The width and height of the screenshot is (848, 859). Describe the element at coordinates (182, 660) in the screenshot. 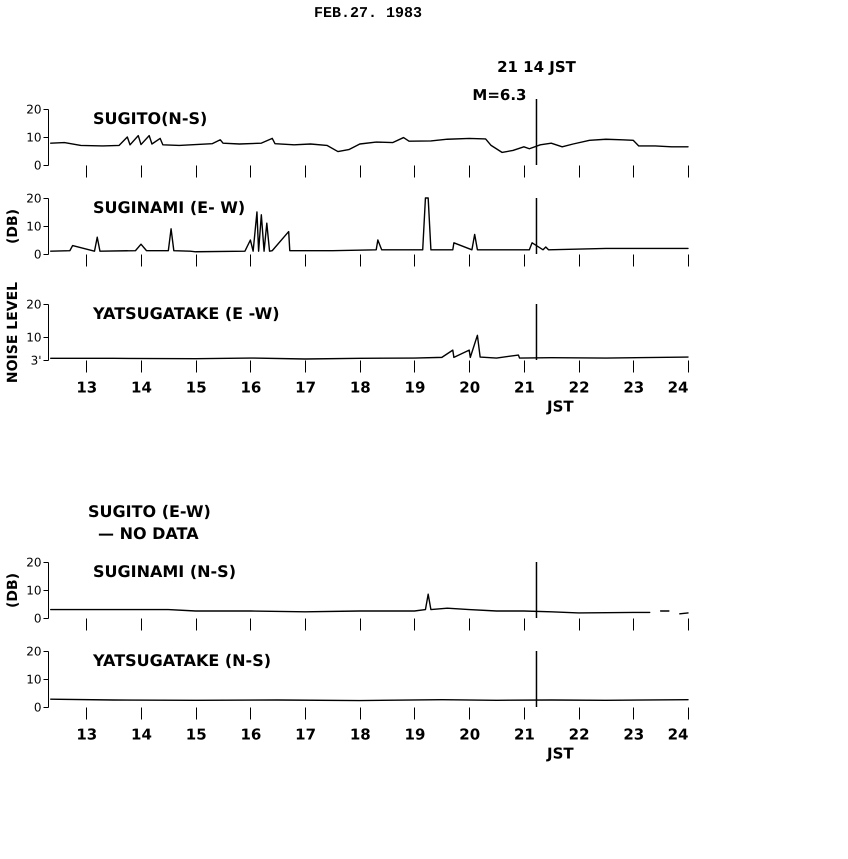

I see `series-label: YATSUGATAKE (N-S)` at that location.